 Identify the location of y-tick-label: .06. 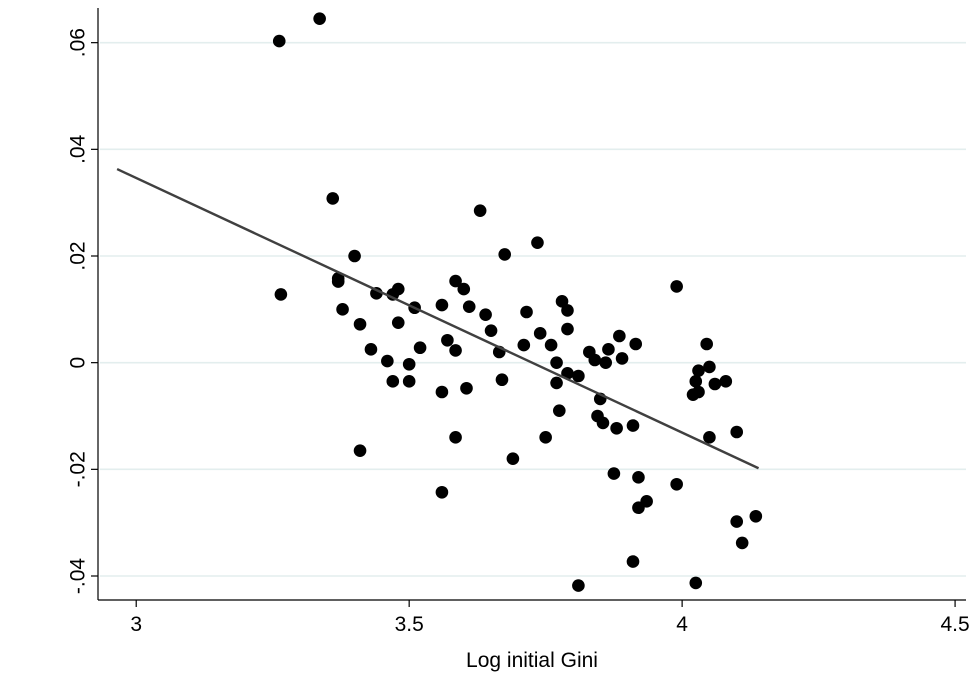
(78, 42).